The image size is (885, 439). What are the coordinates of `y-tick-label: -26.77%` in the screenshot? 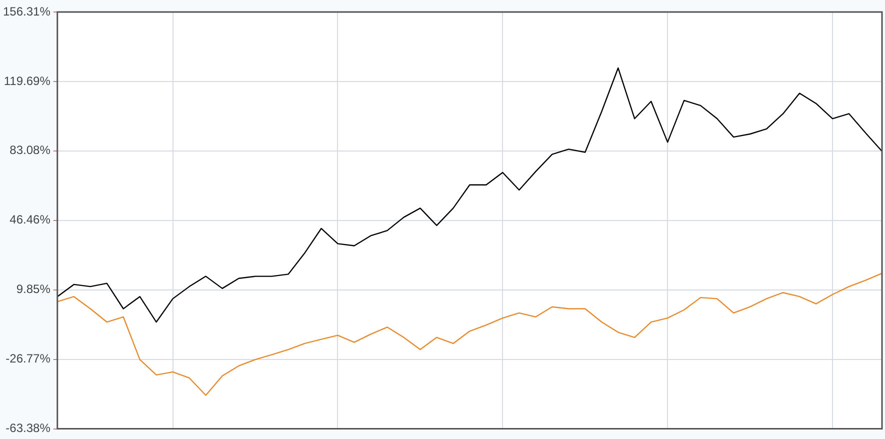 It's located at (28, 359).